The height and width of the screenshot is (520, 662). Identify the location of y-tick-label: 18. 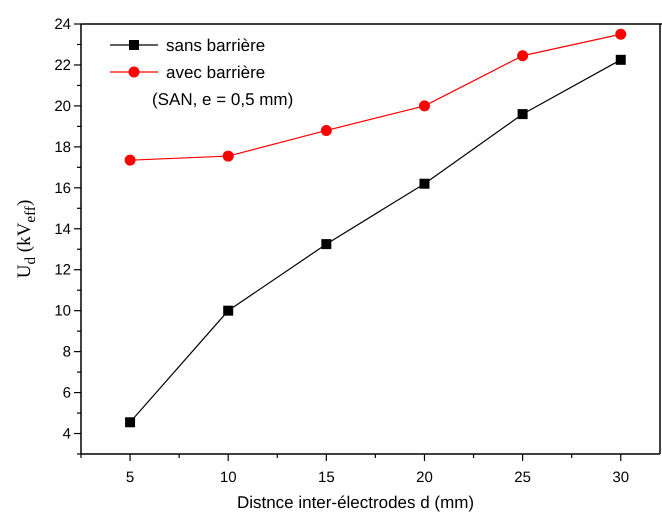
(62, 147).